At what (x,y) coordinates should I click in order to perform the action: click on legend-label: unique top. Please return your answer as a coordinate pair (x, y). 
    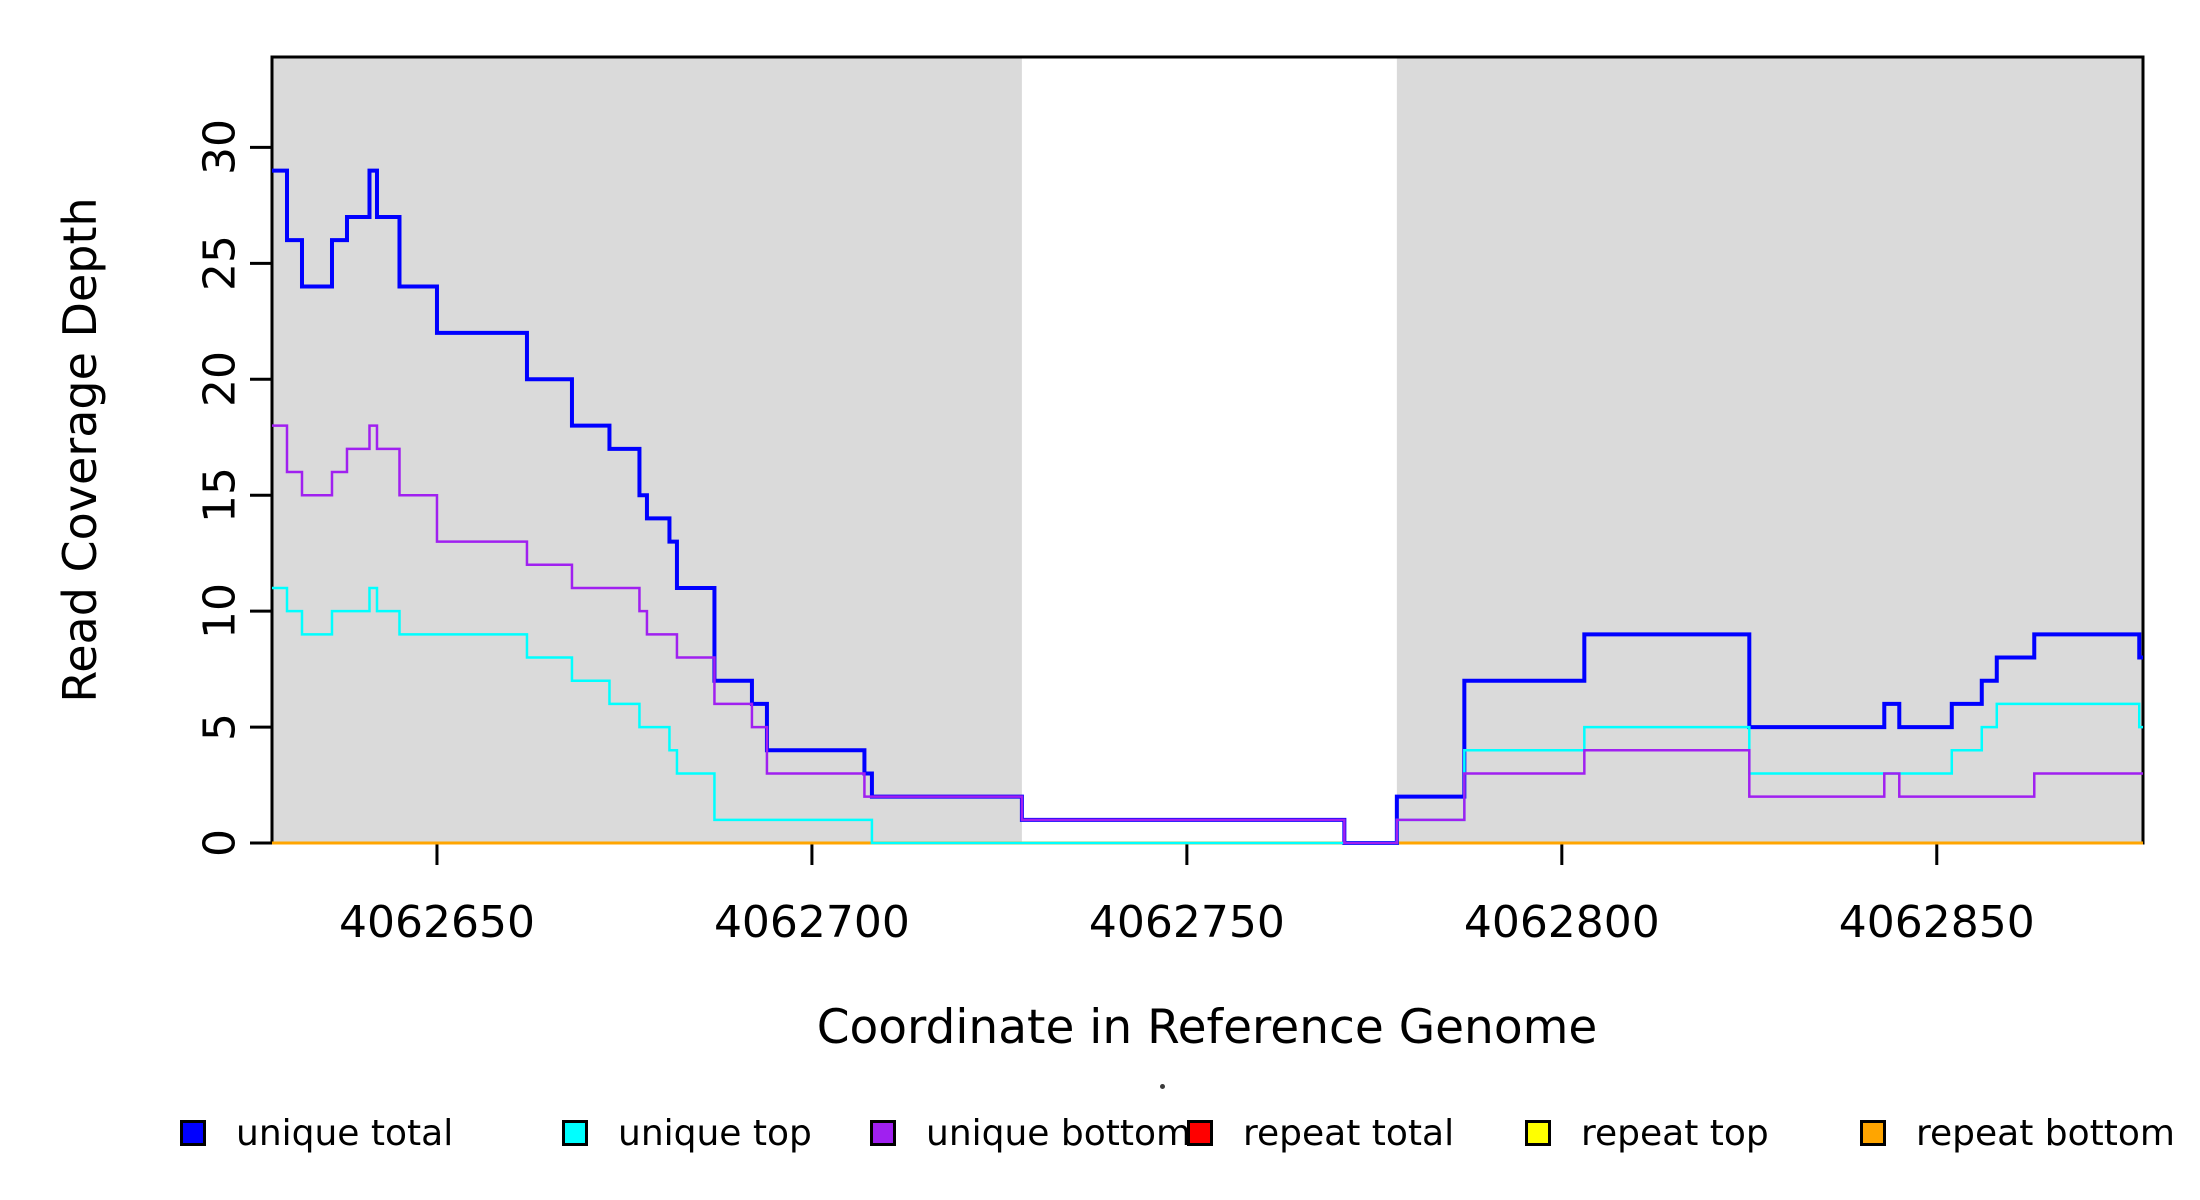
    Looking at the image, I should click on (715, 1133).